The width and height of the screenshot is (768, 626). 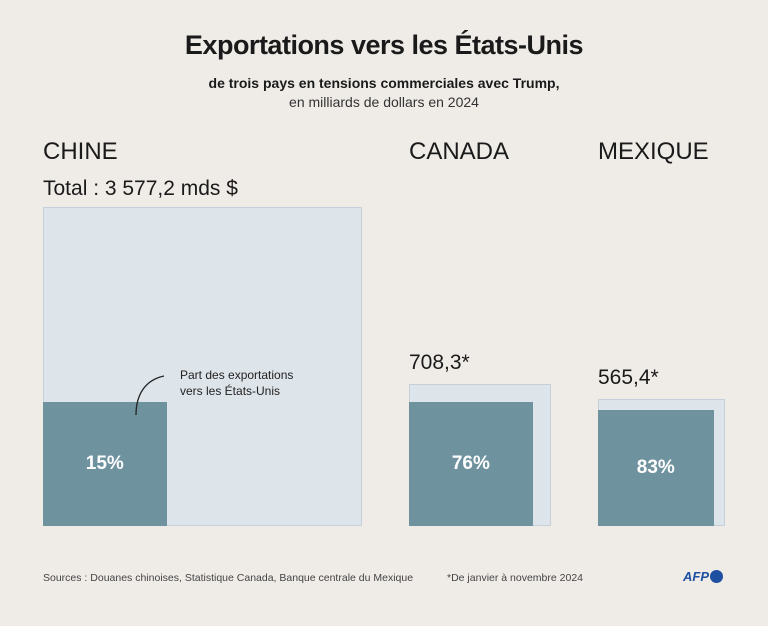 What do you see at coordinates (459, 151) in the screenshot?
I see `country-label-canada: CANADA` at bounding box center [459, 151].